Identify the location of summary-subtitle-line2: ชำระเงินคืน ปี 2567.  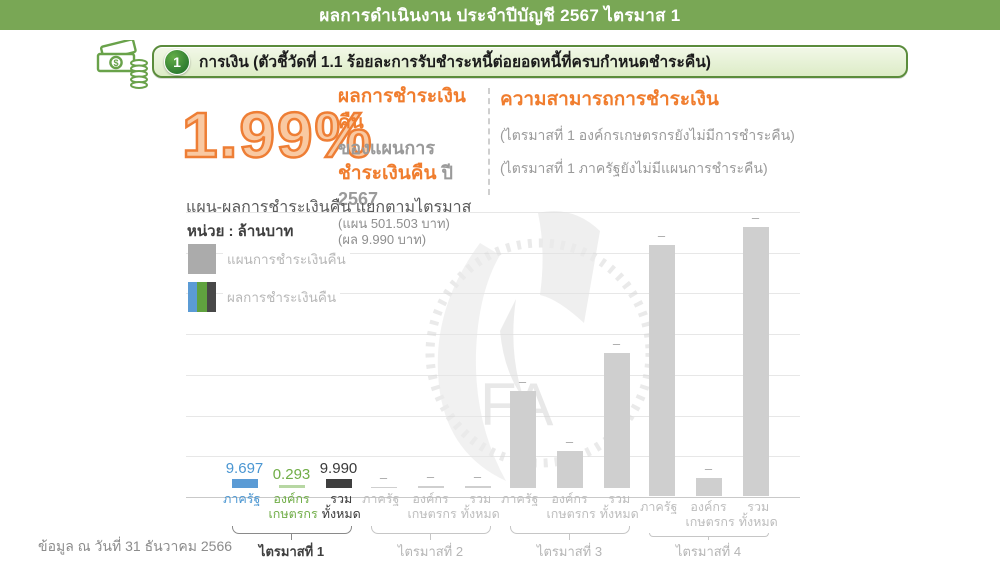
(395, 186).